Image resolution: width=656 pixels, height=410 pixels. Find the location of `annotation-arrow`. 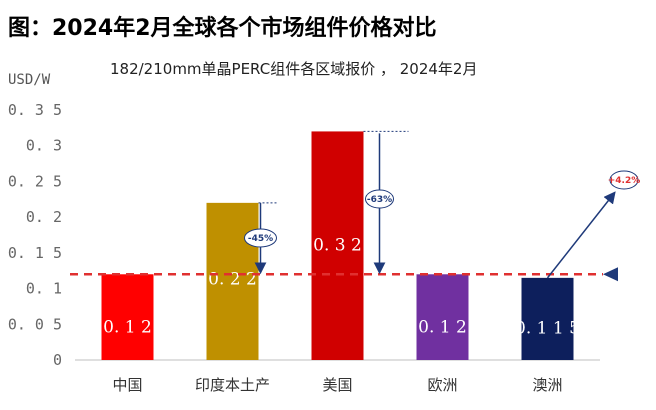

annotation-arrow is located at coordinates (581, 235).